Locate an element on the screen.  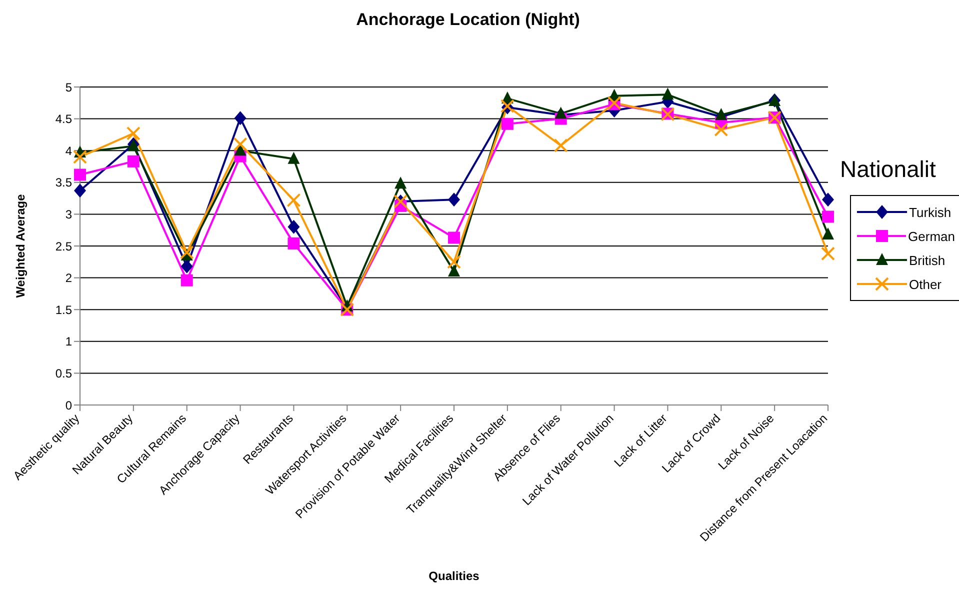
y-tick-label: 2.5 is located at coordinates (63, 246).